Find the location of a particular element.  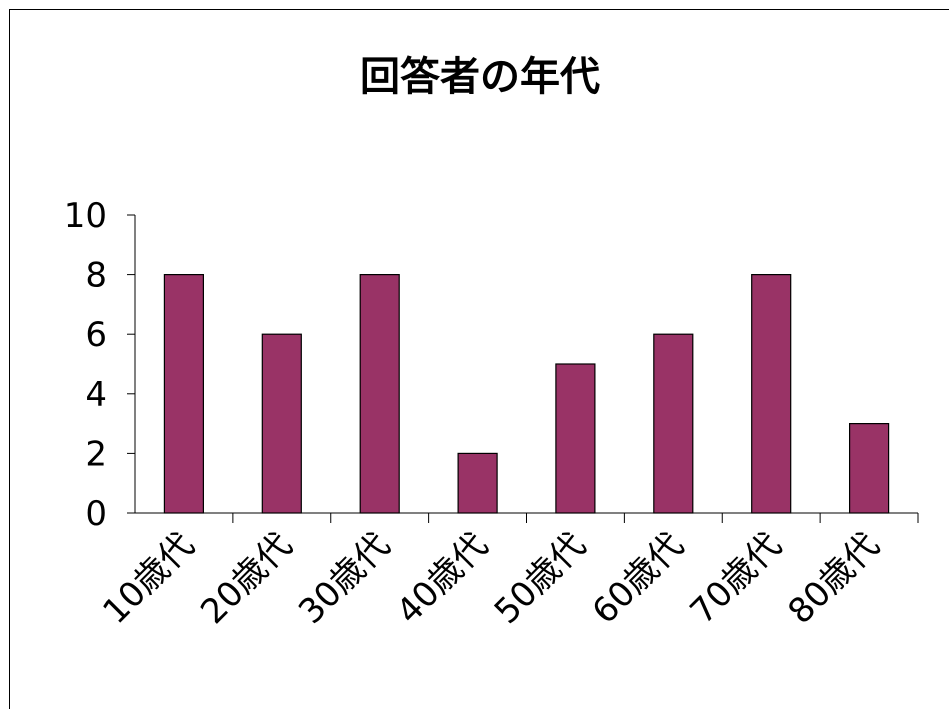

x-tick-label-5: 50歳代 is located at coordinates (540, 578).